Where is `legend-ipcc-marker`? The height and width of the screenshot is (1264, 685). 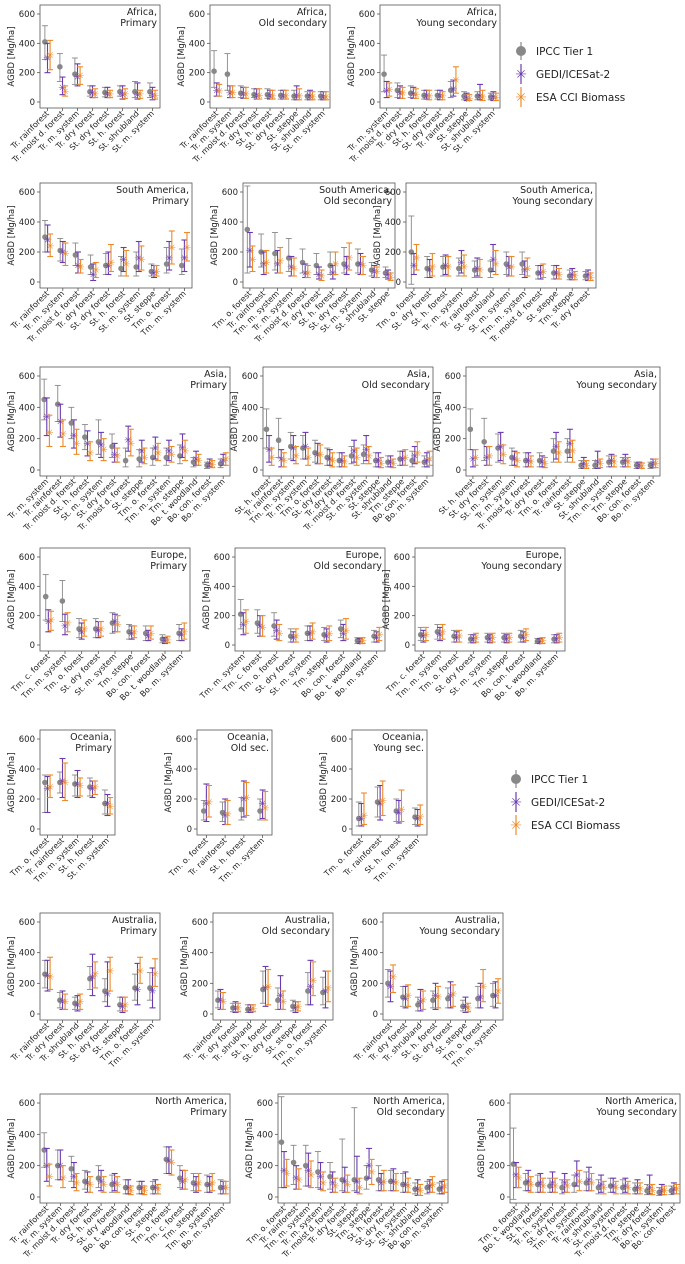
legend-ipcc-marker is located at coordinates (521, 51).